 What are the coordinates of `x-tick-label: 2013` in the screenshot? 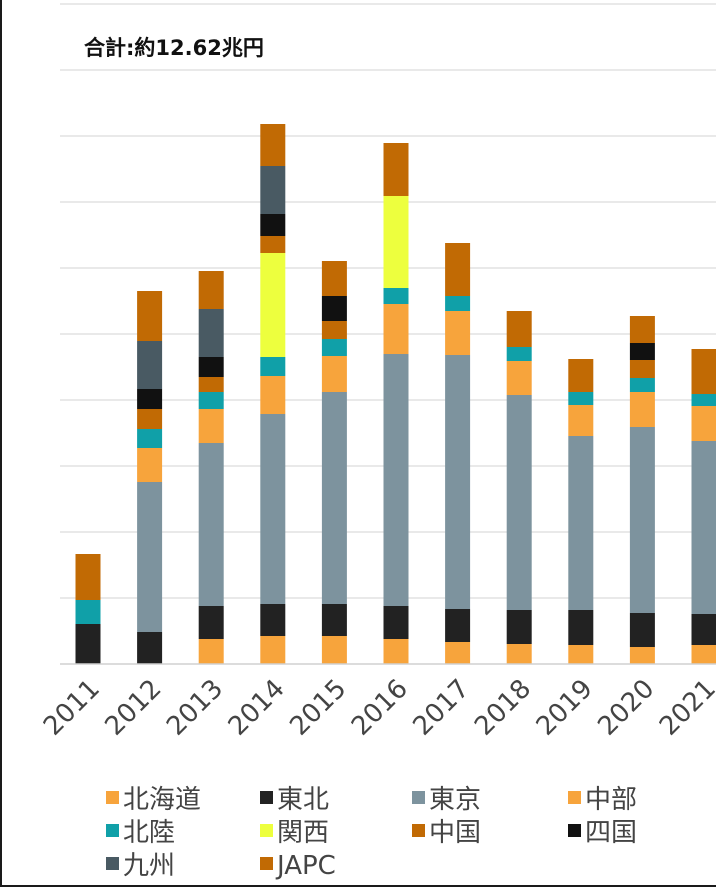 It's located at (195, 708).